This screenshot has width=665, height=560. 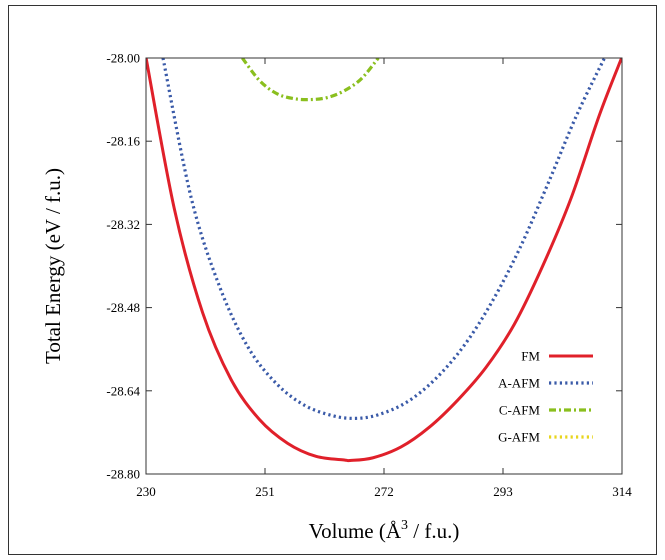 What do you see at coordinates (310, 80) in the screenshot?
I see `series-line-c-afm` at bounding box center [310, 80].